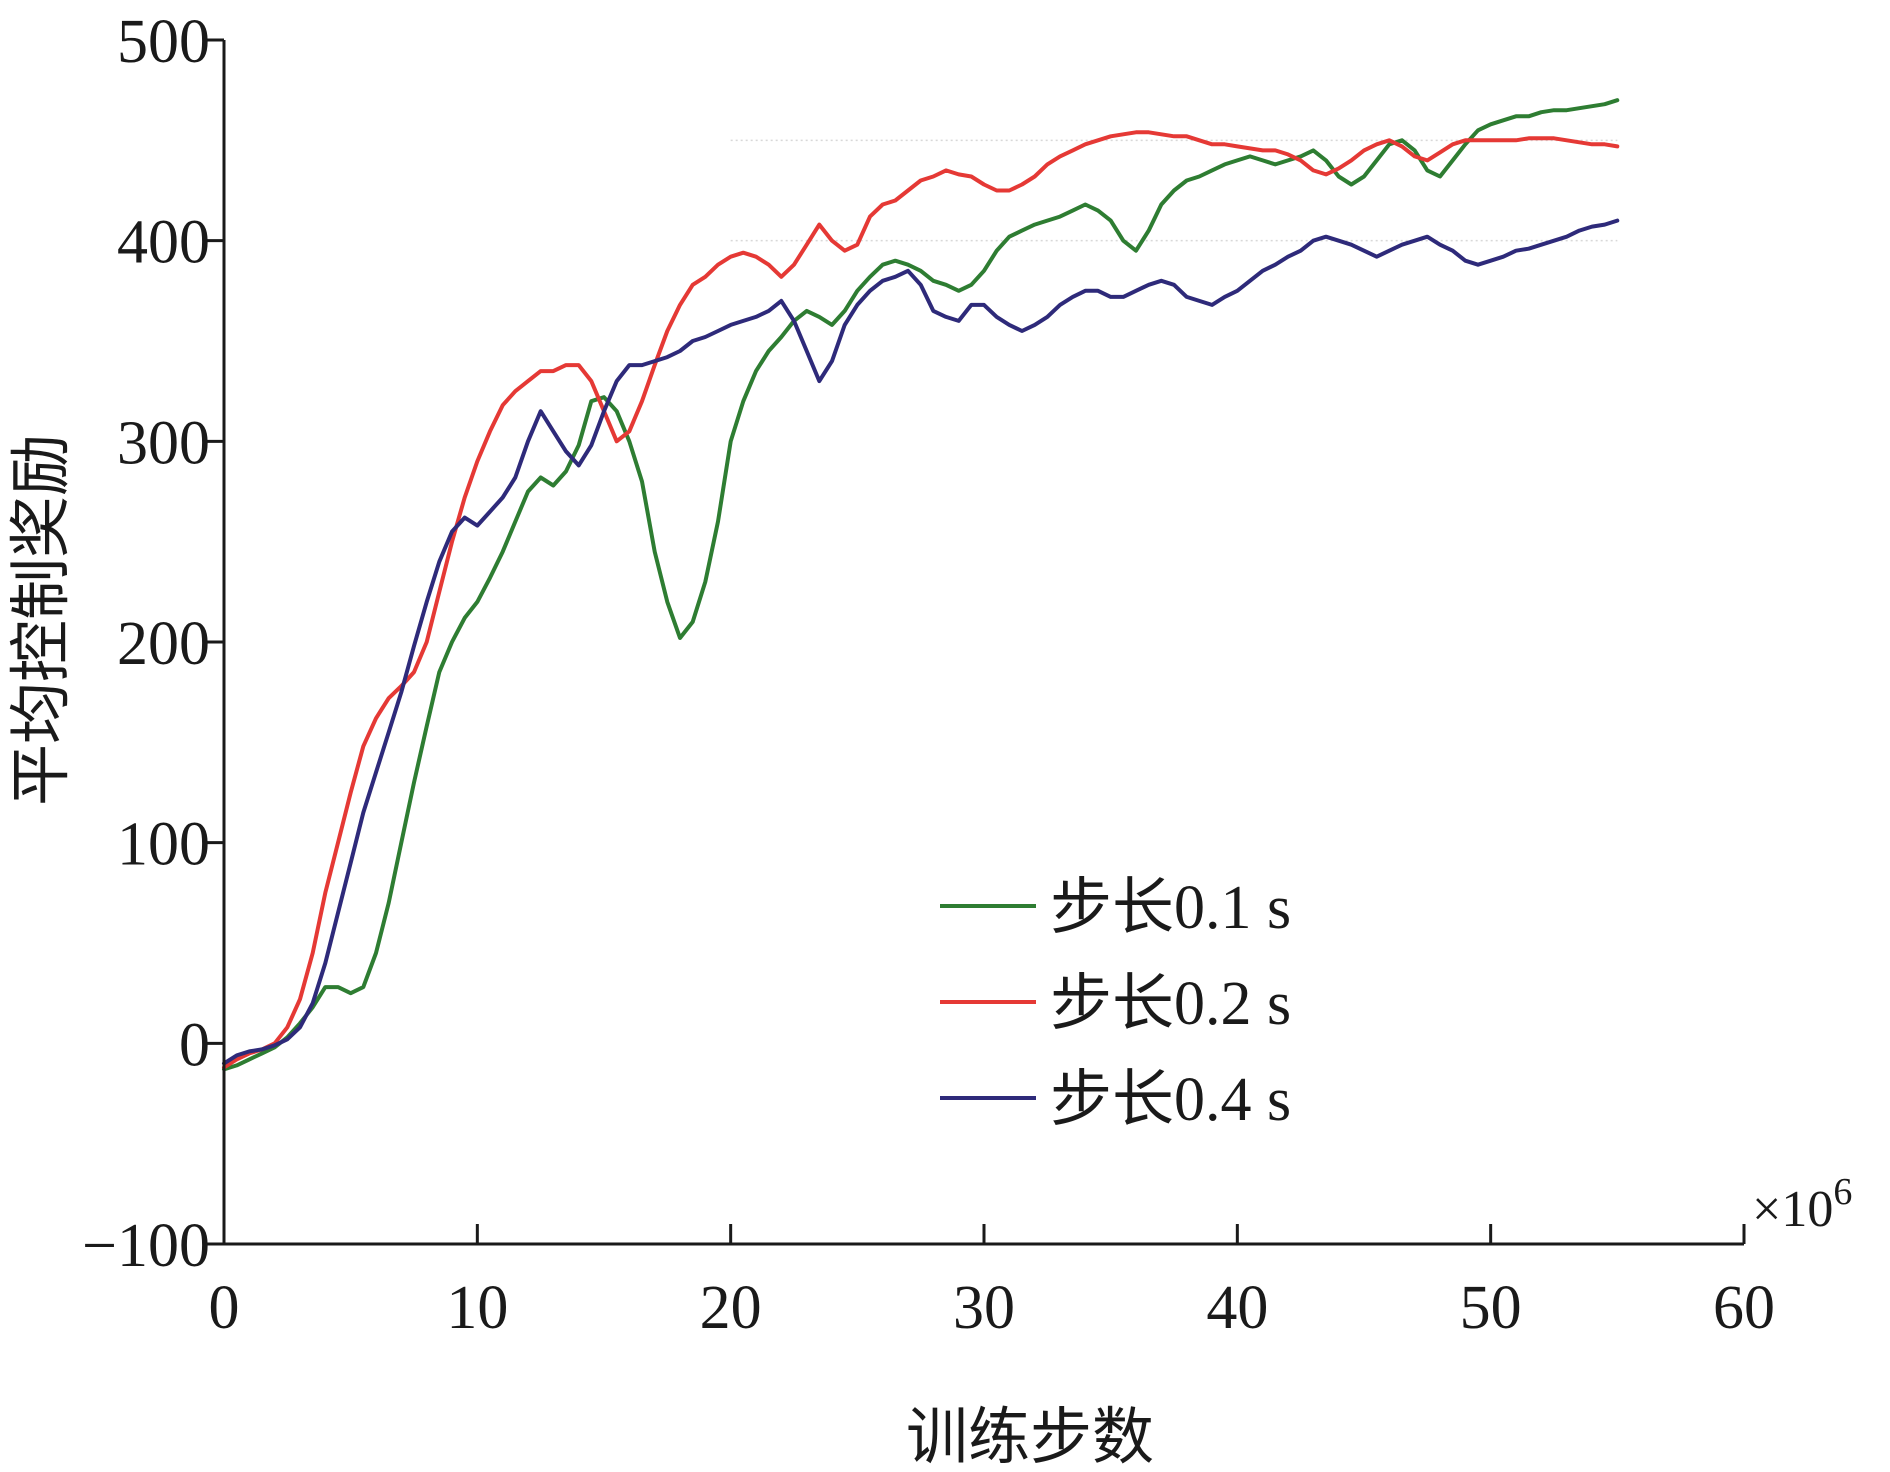 The image size is (1890, 1472). Describe the element at coordinates (1170, 1004) in the screenshot. I see `legend-label-2: 步长0.2 s` at that location.